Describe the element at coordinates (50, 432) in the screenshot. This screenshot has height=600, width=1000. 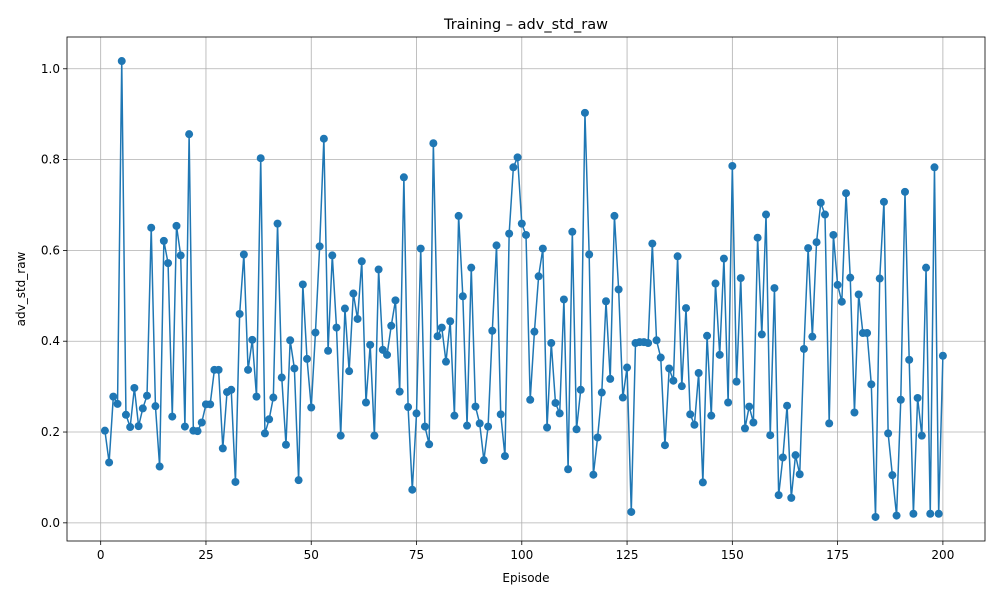
I see `y-tick-label: 0.2` at that location.